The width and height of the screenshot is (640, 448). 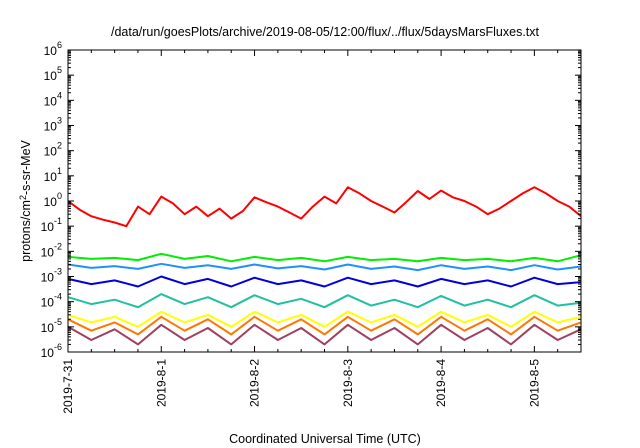 I want to click on y-tick-exp: 2, so click(x=59, y=146).